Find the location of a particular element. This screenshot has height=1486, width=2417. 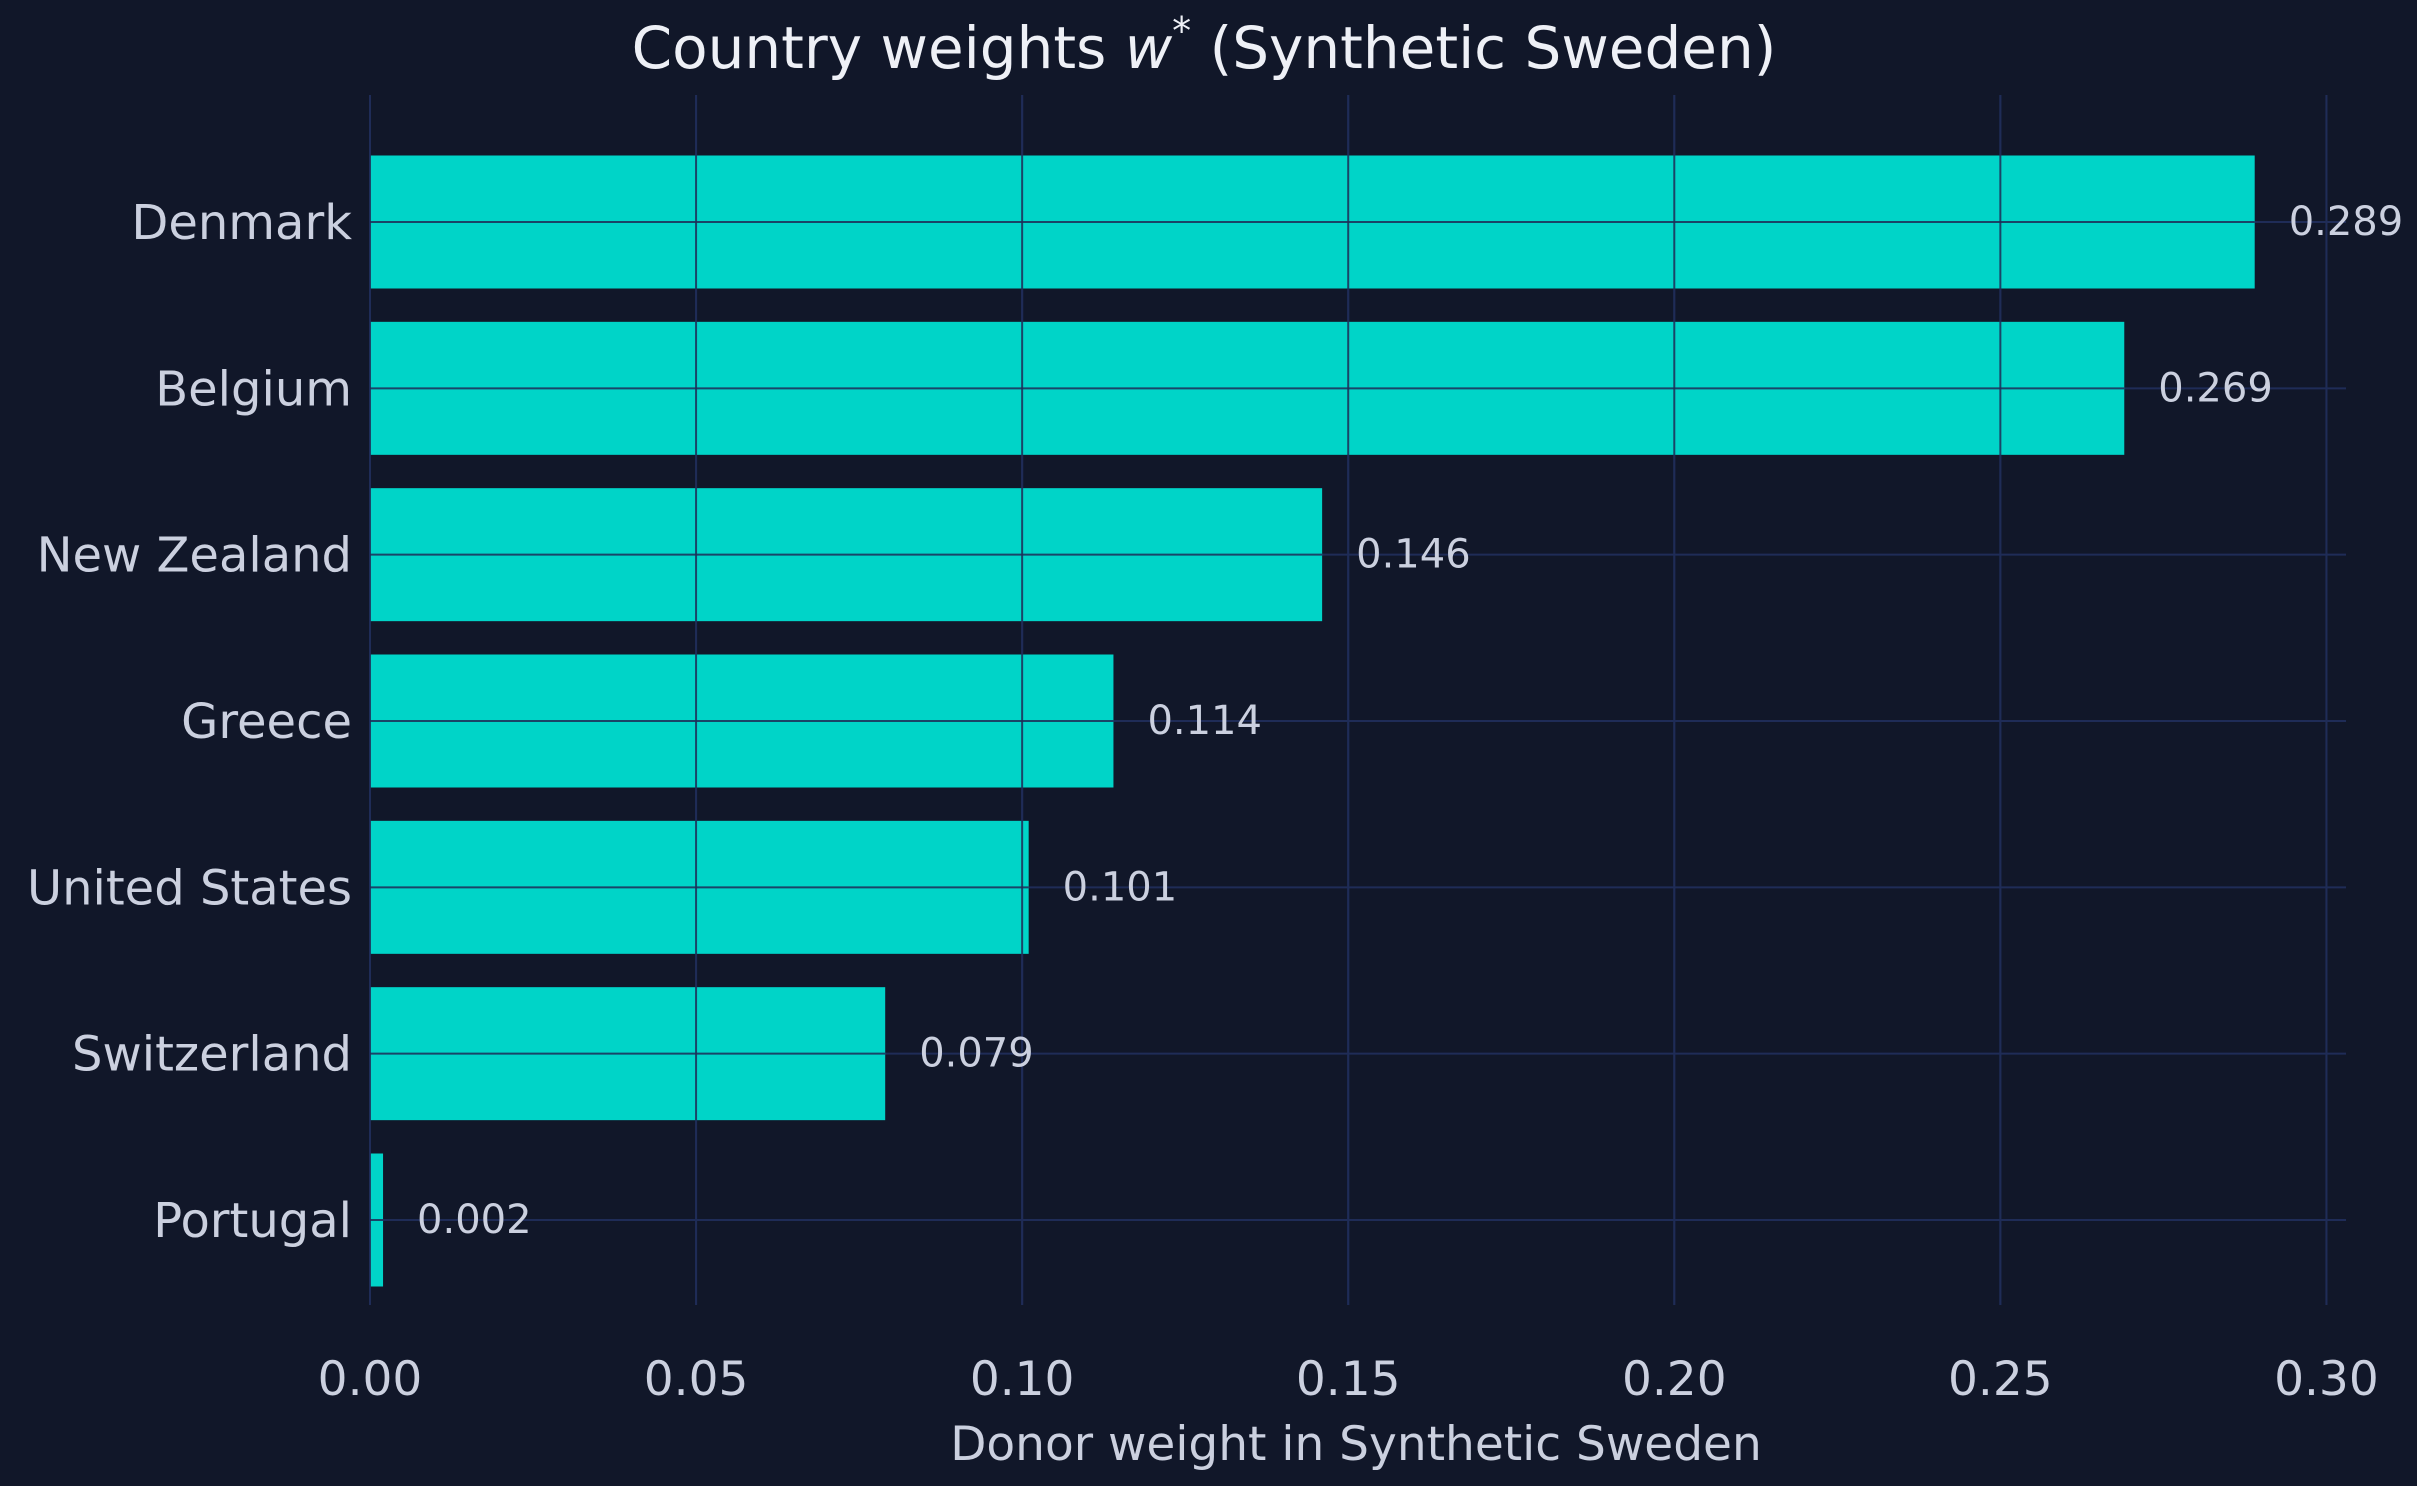

x-tick-label: 0.05 is located at coordinates (696, 1379).